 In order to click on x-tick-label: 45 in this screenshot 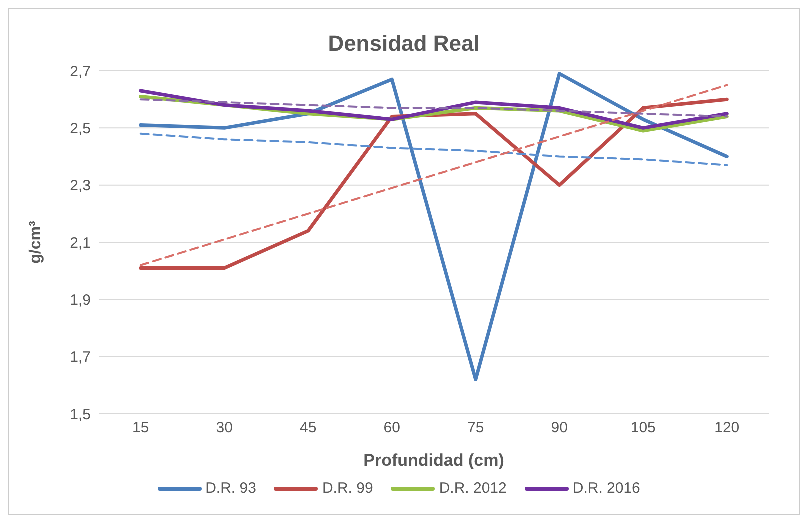, I will do `click(308, 428)`.